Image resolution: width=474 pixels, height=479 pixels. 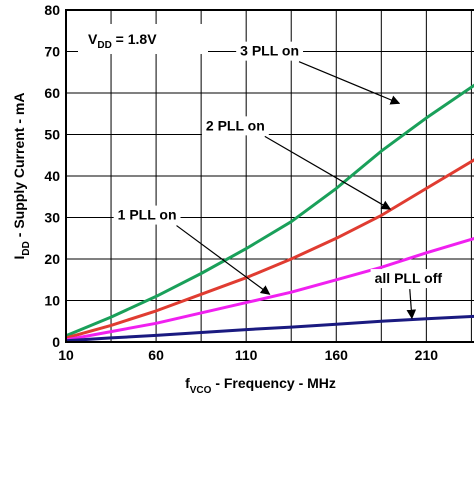 I want to click on condition-label: VDD = 1.8V, so click(x=122, y=41).